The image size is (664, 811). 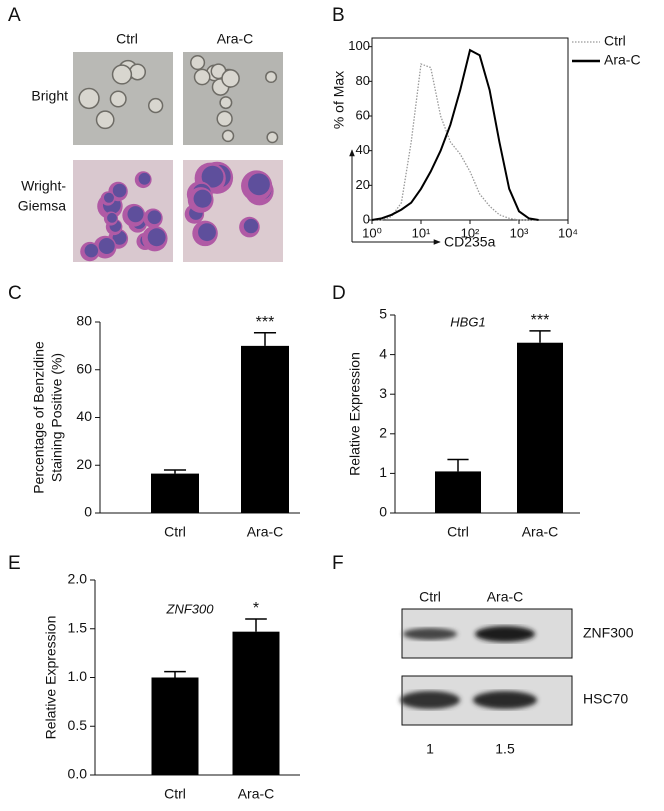 I want to click on panel-letter: D, so click(x=339, y=293).